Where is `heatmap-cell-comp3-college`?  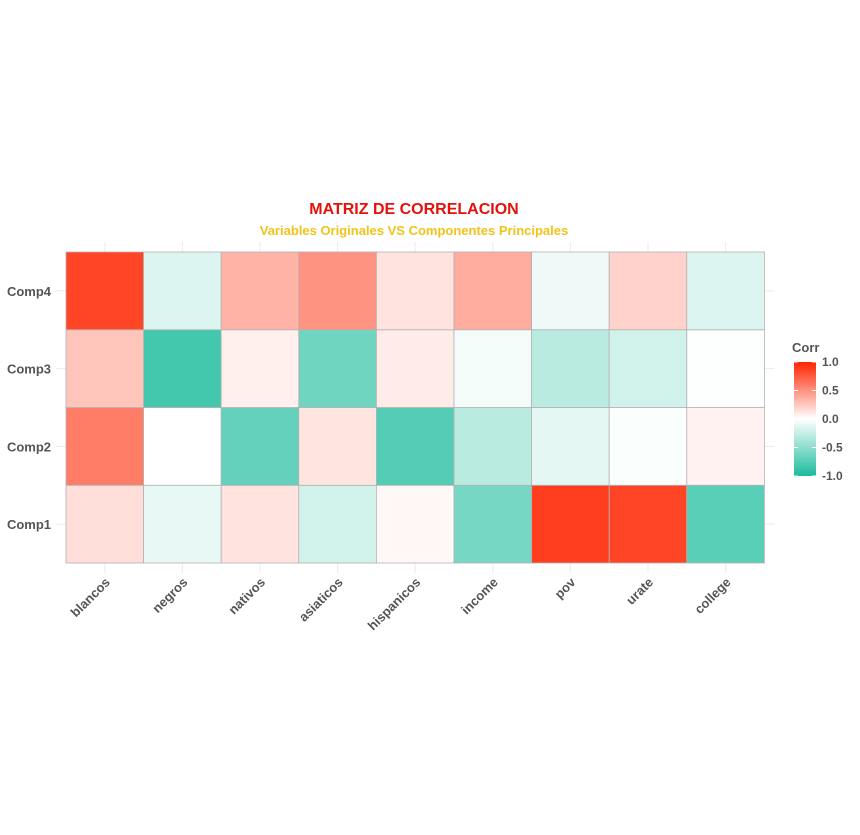 heatmap-cell-comp3-college is located at coordinates (725, 368).